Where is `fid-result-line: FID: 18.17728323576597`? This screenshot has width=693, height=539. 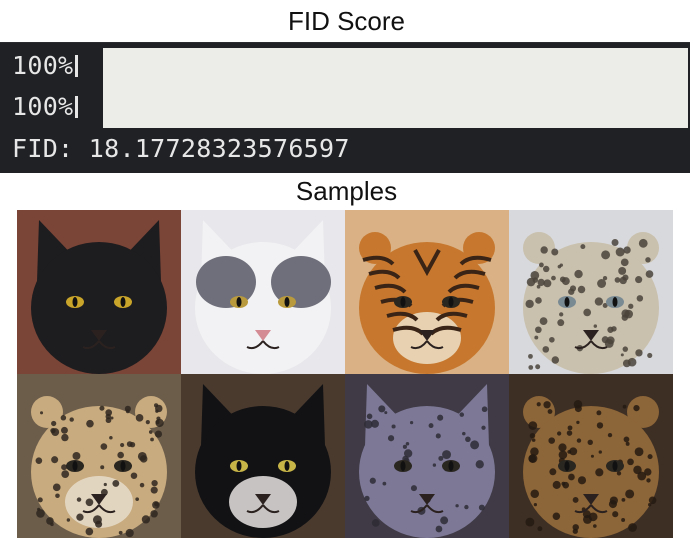
fid-result-line: FID: 18.17728323576597 is located at coordinates (181, 149).